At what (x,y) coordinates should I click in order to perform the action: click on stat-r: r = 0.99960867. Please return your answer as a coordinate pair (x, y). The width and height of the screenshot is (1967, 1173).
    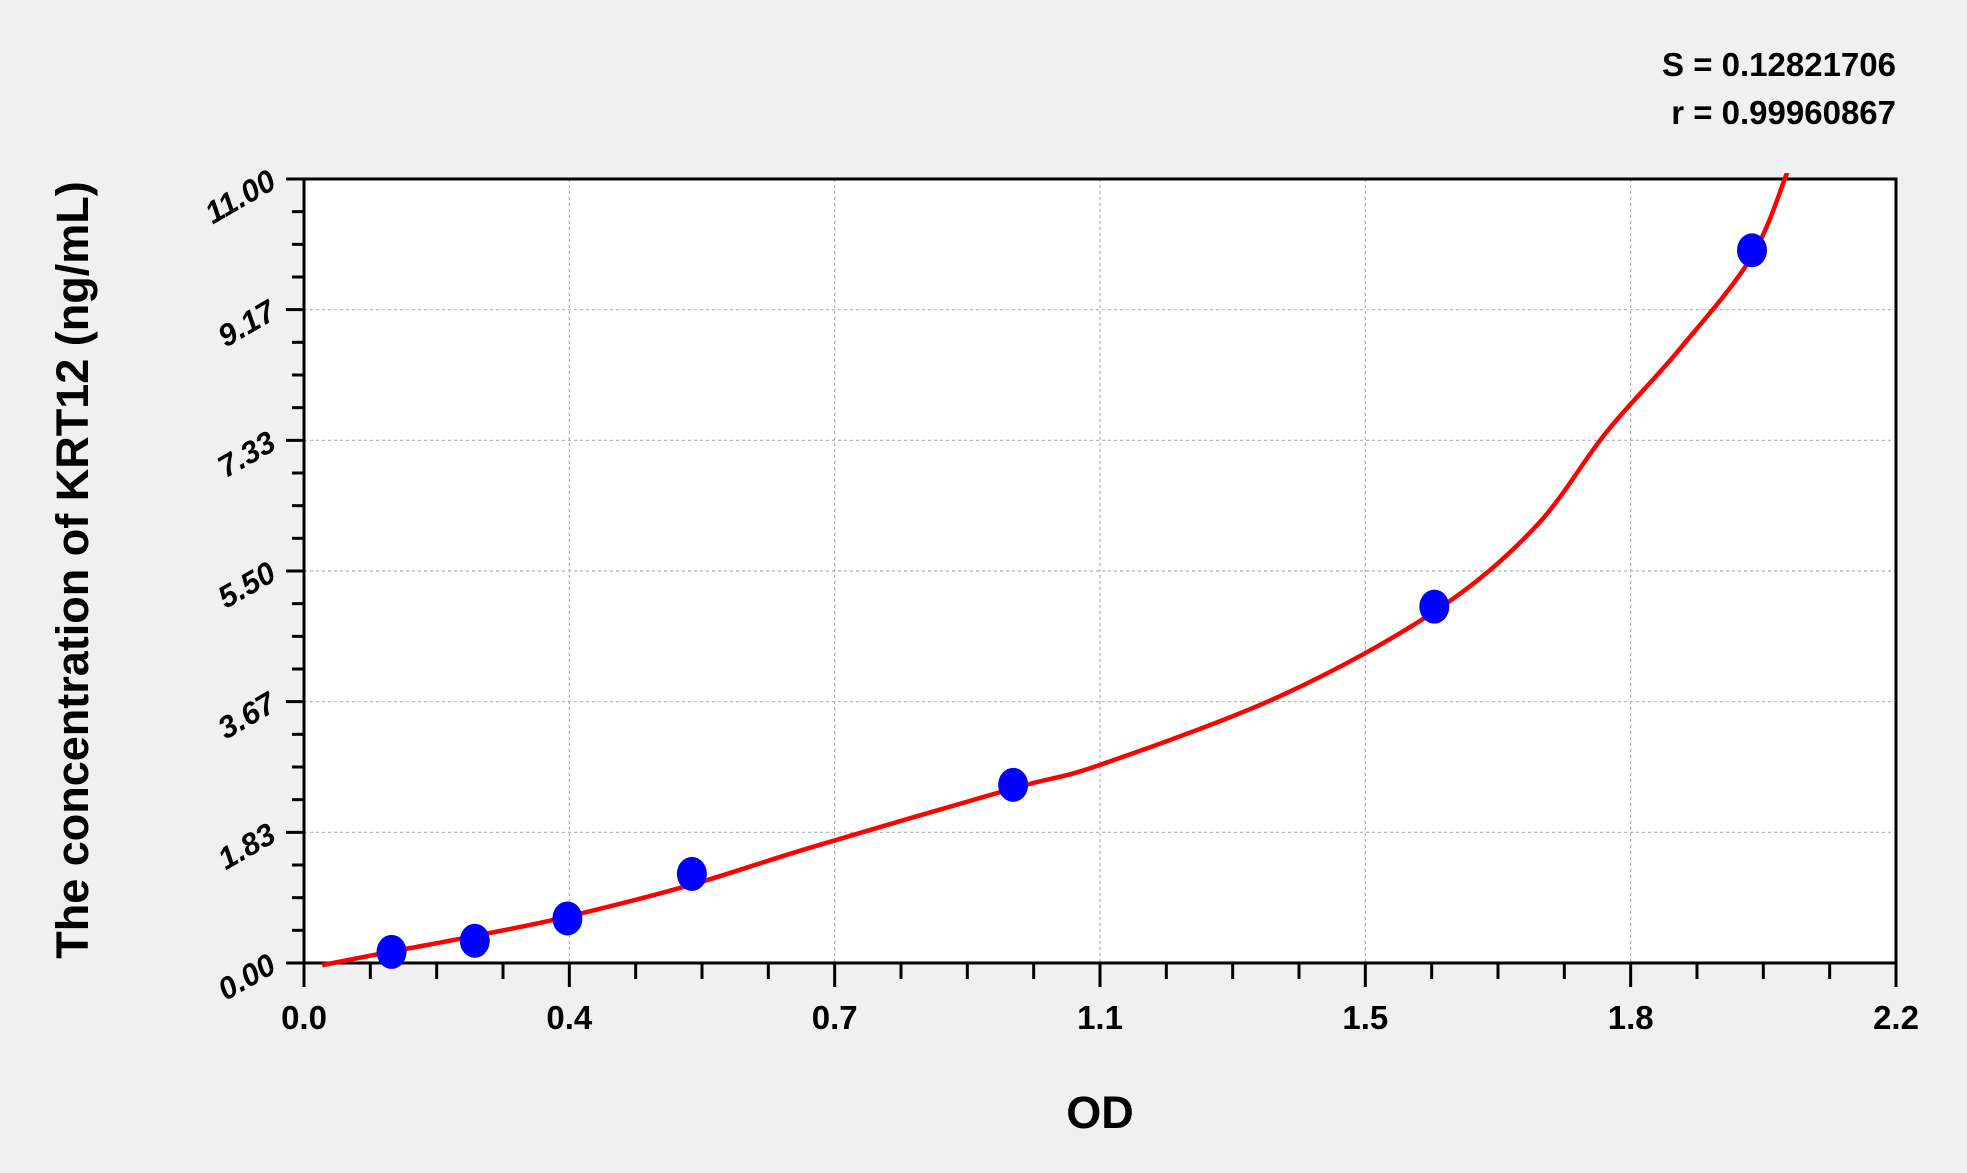
    Looking at the image, I should click on (1783, 112).